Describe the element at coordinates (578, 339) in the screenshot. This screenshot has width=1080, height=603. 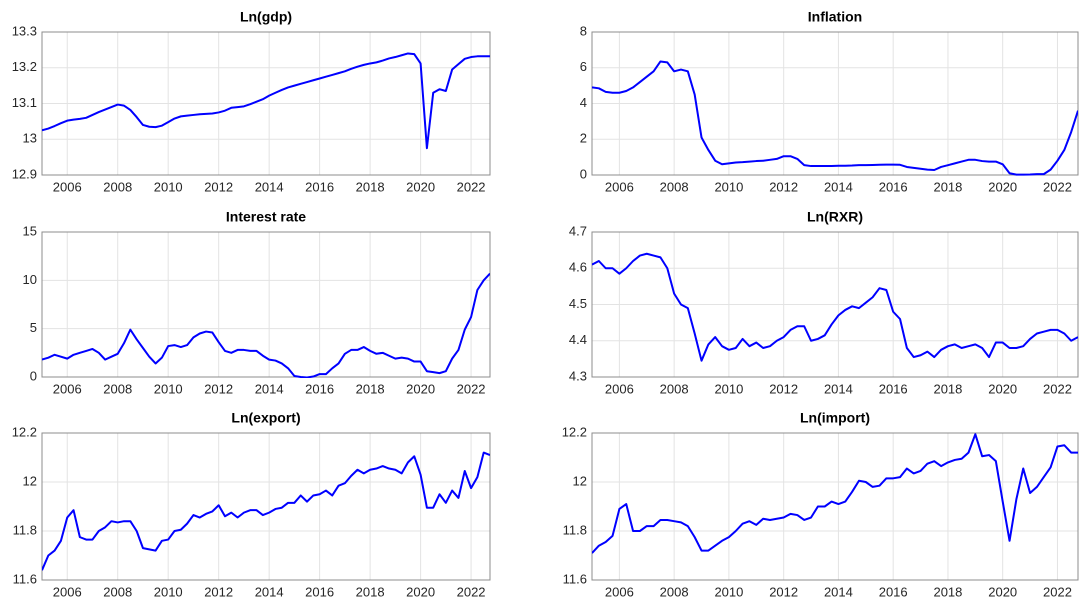
I see `y-tick-label: 4.4` at that location.